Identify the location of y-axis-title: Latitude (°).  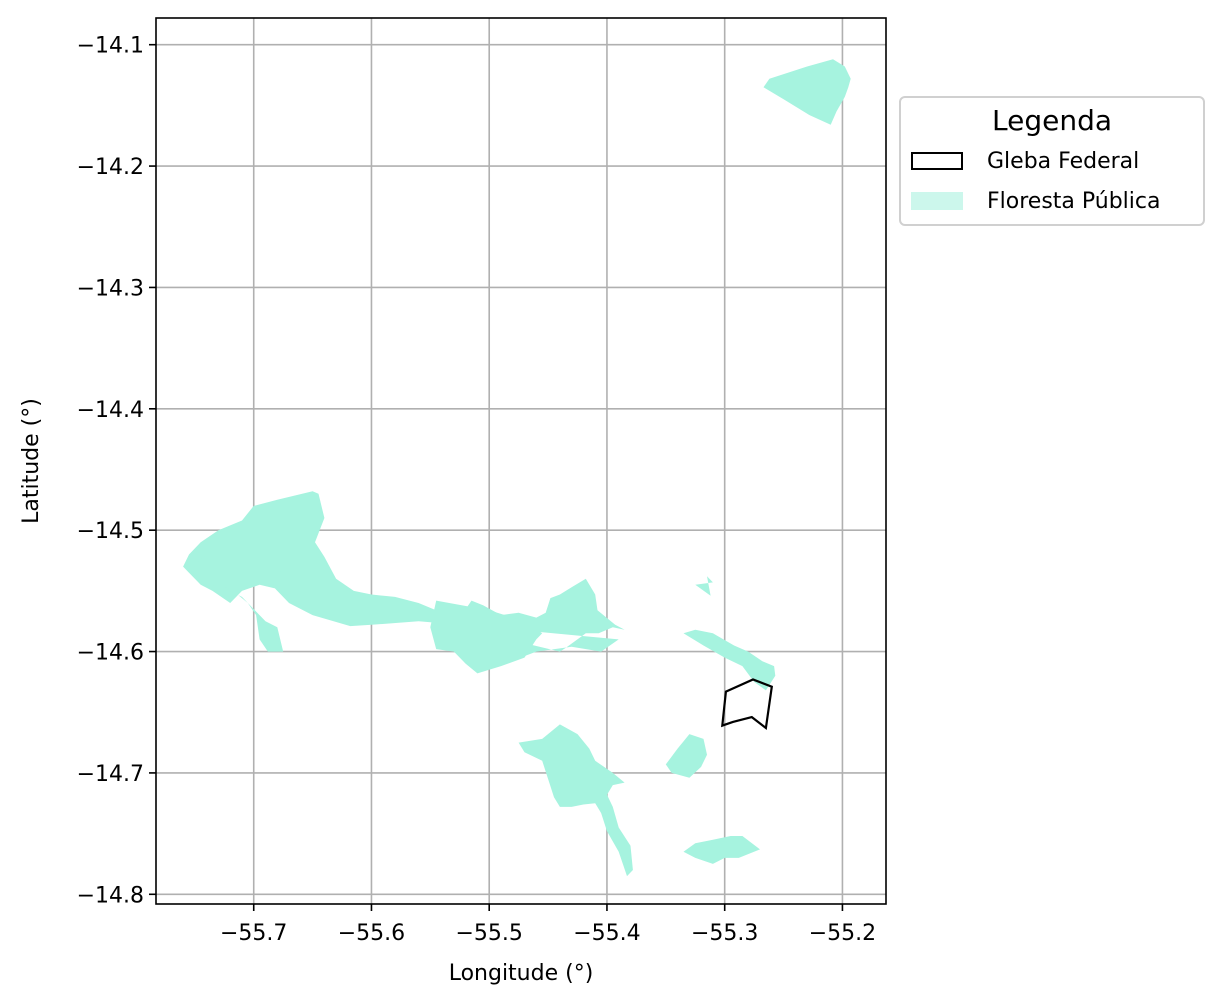
(31, 461).